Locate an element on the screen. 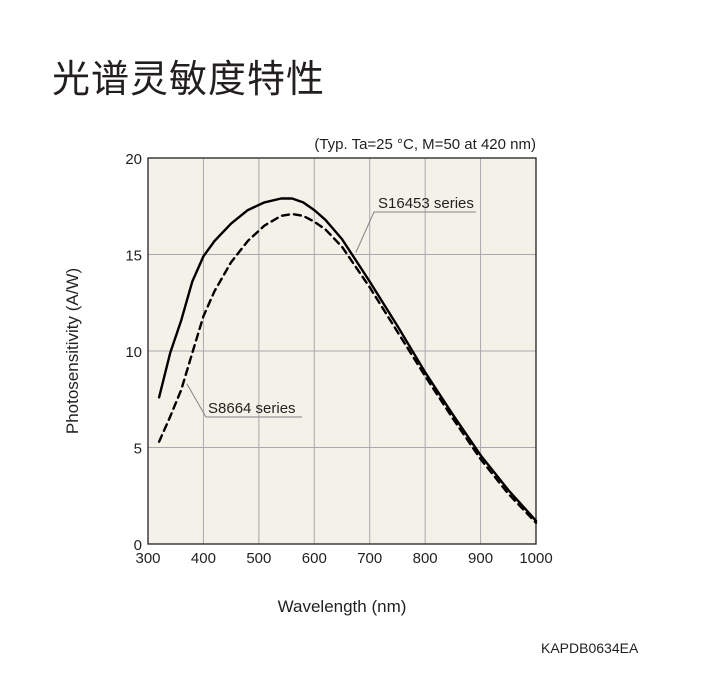  x-tick-label: 800 is located at coordinates (425, 558).